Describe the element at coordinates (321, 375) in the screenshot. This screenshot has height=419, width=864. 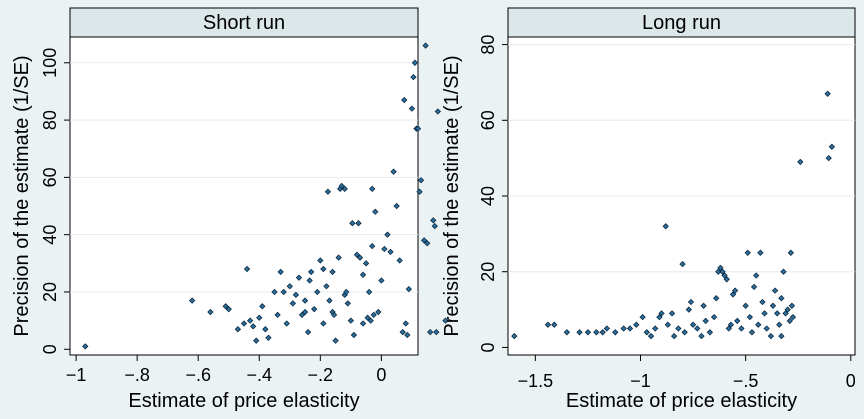
I see `x-tick-label: −.2` at that location.